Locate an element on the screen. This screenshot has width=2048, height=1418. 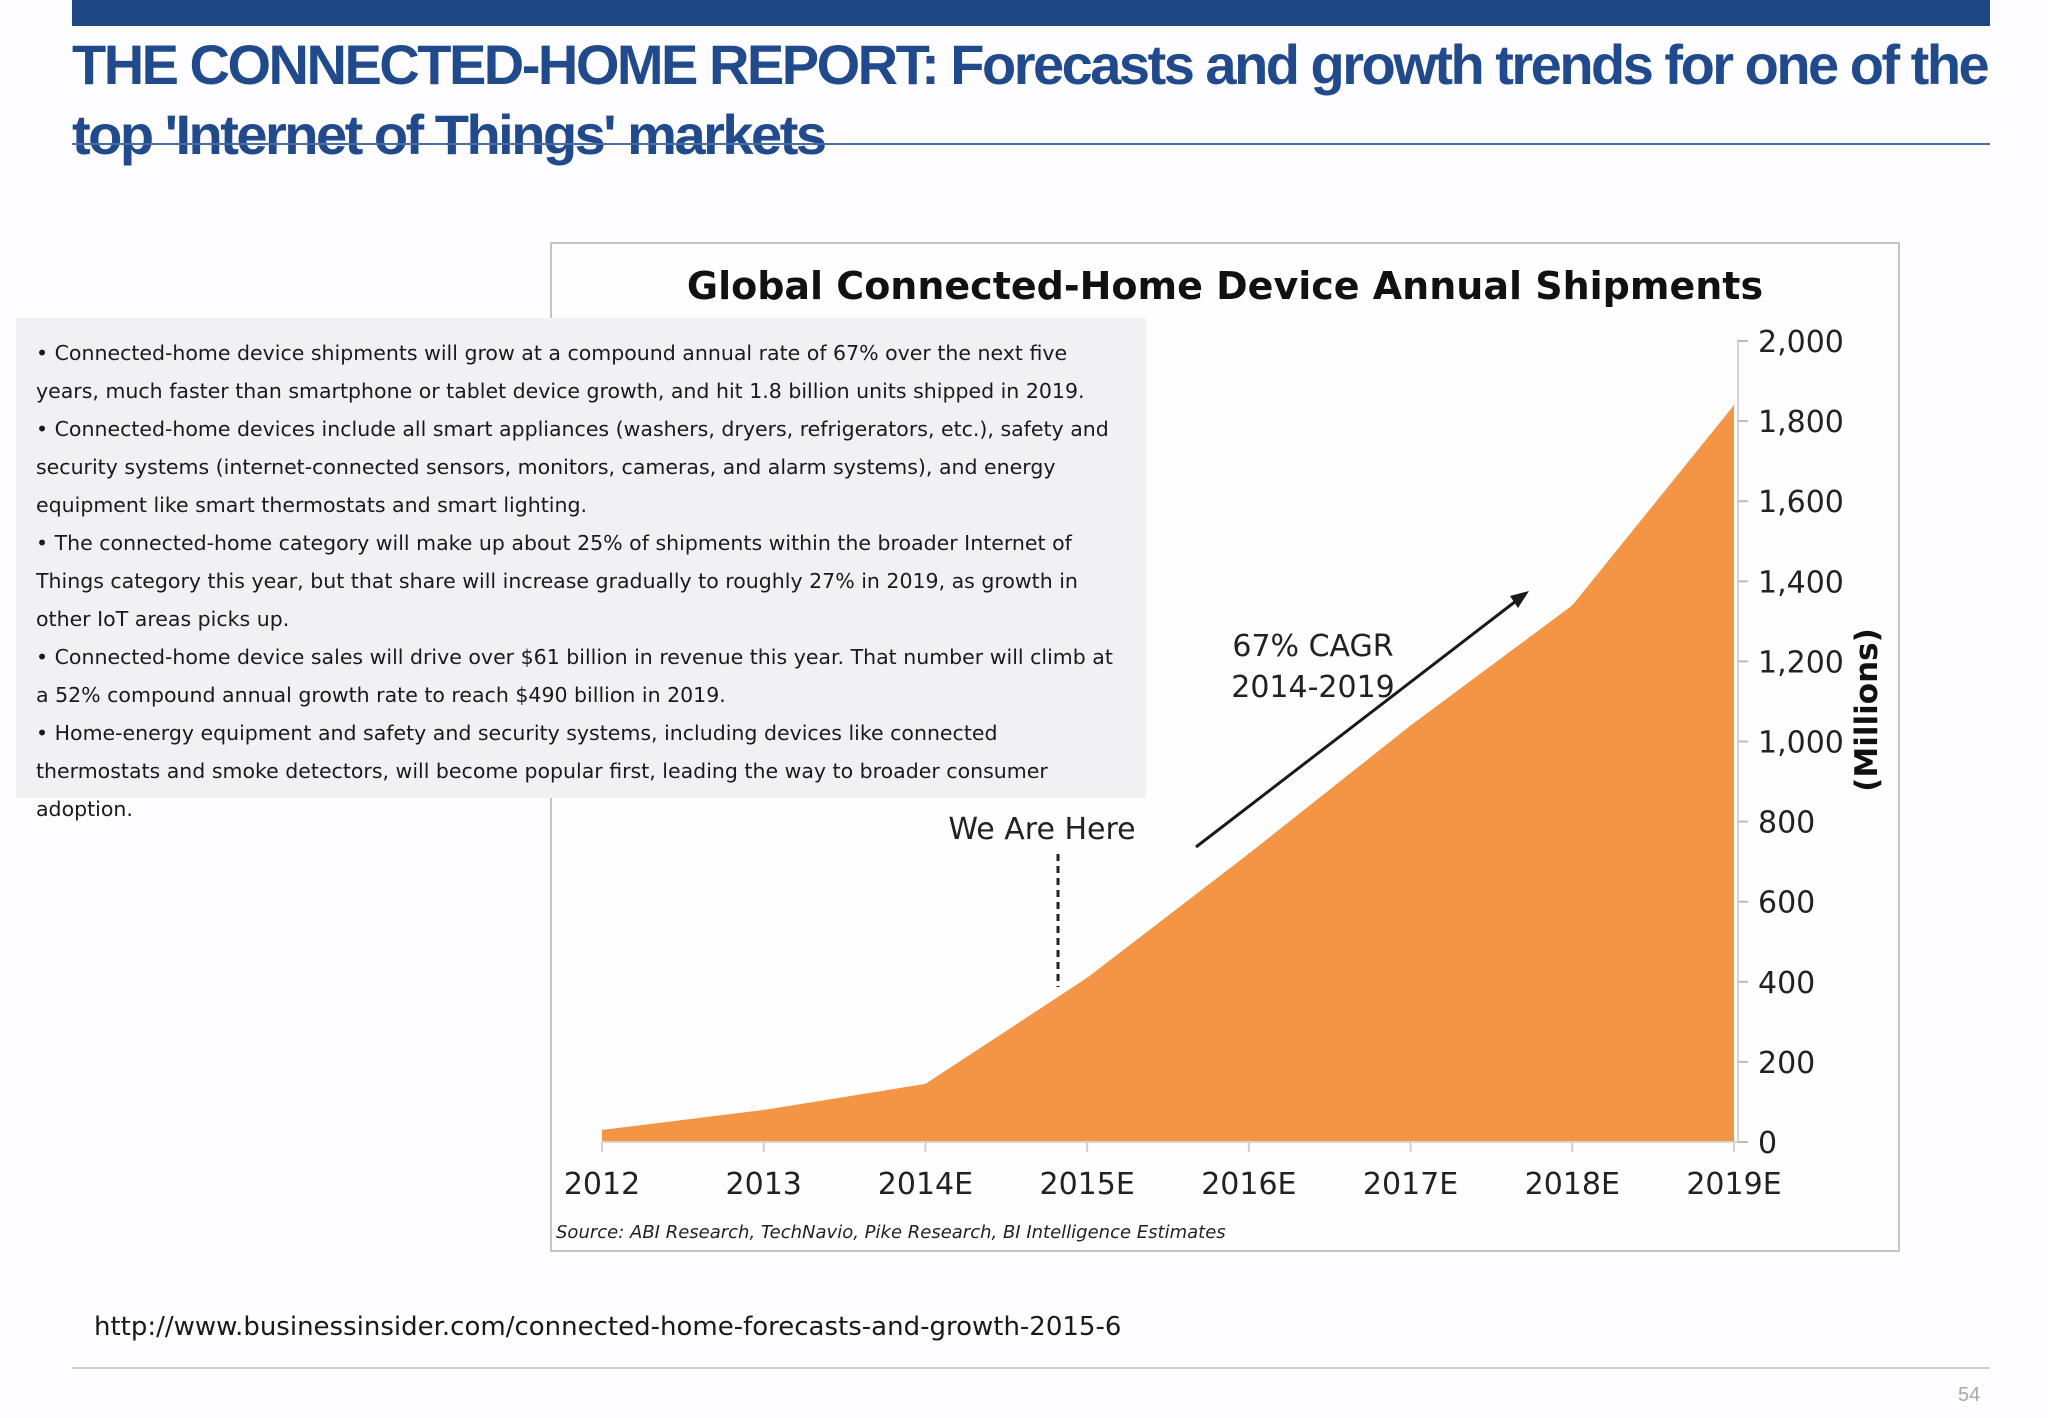
cagr-period-label: 2014-2019 is located at coordinates (1313, 687).